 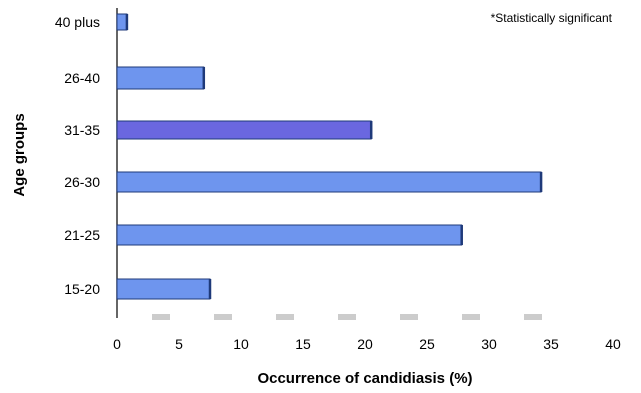 What do you see at coordinates (82, 235) in the screenshot?
I see `y-tick-label: 21-25` at bounding box center [82, 235].